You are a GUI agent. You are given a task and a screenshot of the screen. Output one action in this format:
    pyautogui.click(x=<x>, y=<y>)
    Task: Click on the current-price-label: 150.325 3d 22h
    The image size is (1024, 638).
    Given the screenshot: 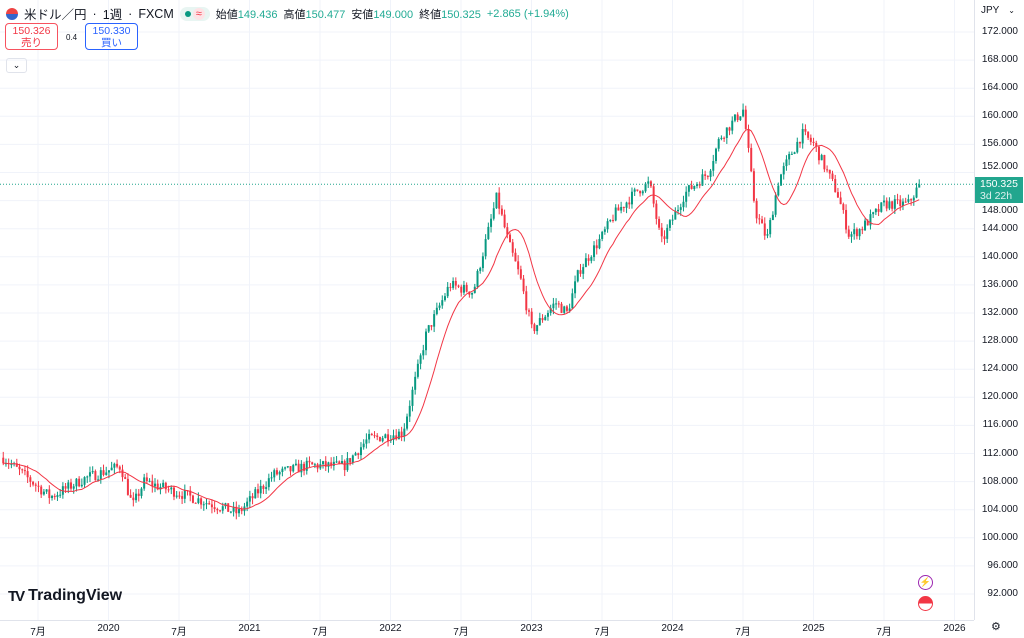 What is the action you would take?
    pyautogui.click(x=999, y=190)
    